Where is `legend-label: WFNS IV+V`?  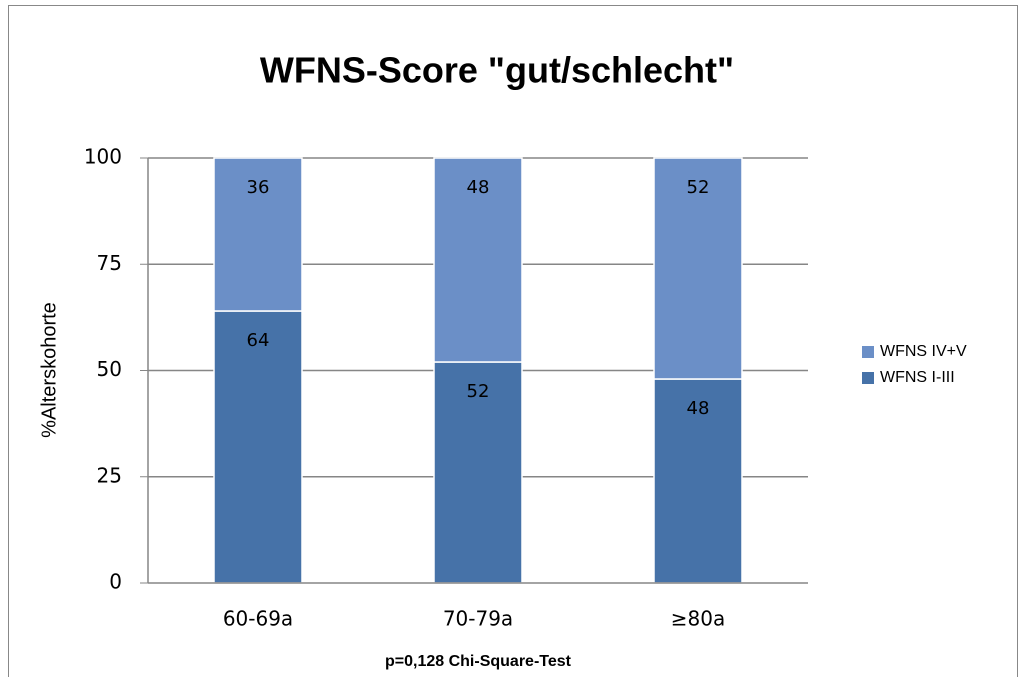
legend-label: WFNS IV+V is located at coordinates (923, 351).